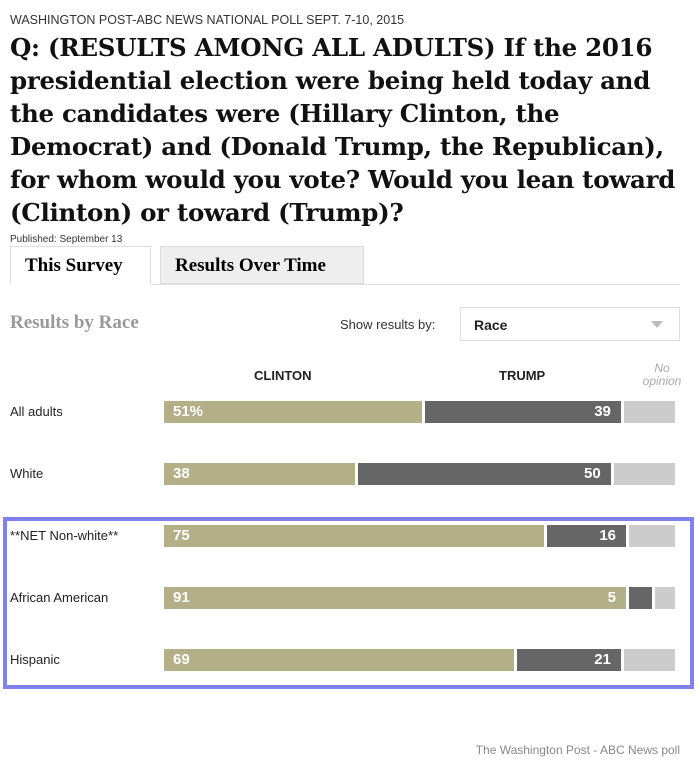 The height and width of the screenshot is (781, 700). What do you see at coordinates (262, 265) in the screenshot?
I see `tab-results-over-time: Results Over Time` at bounding box center [262, 265].